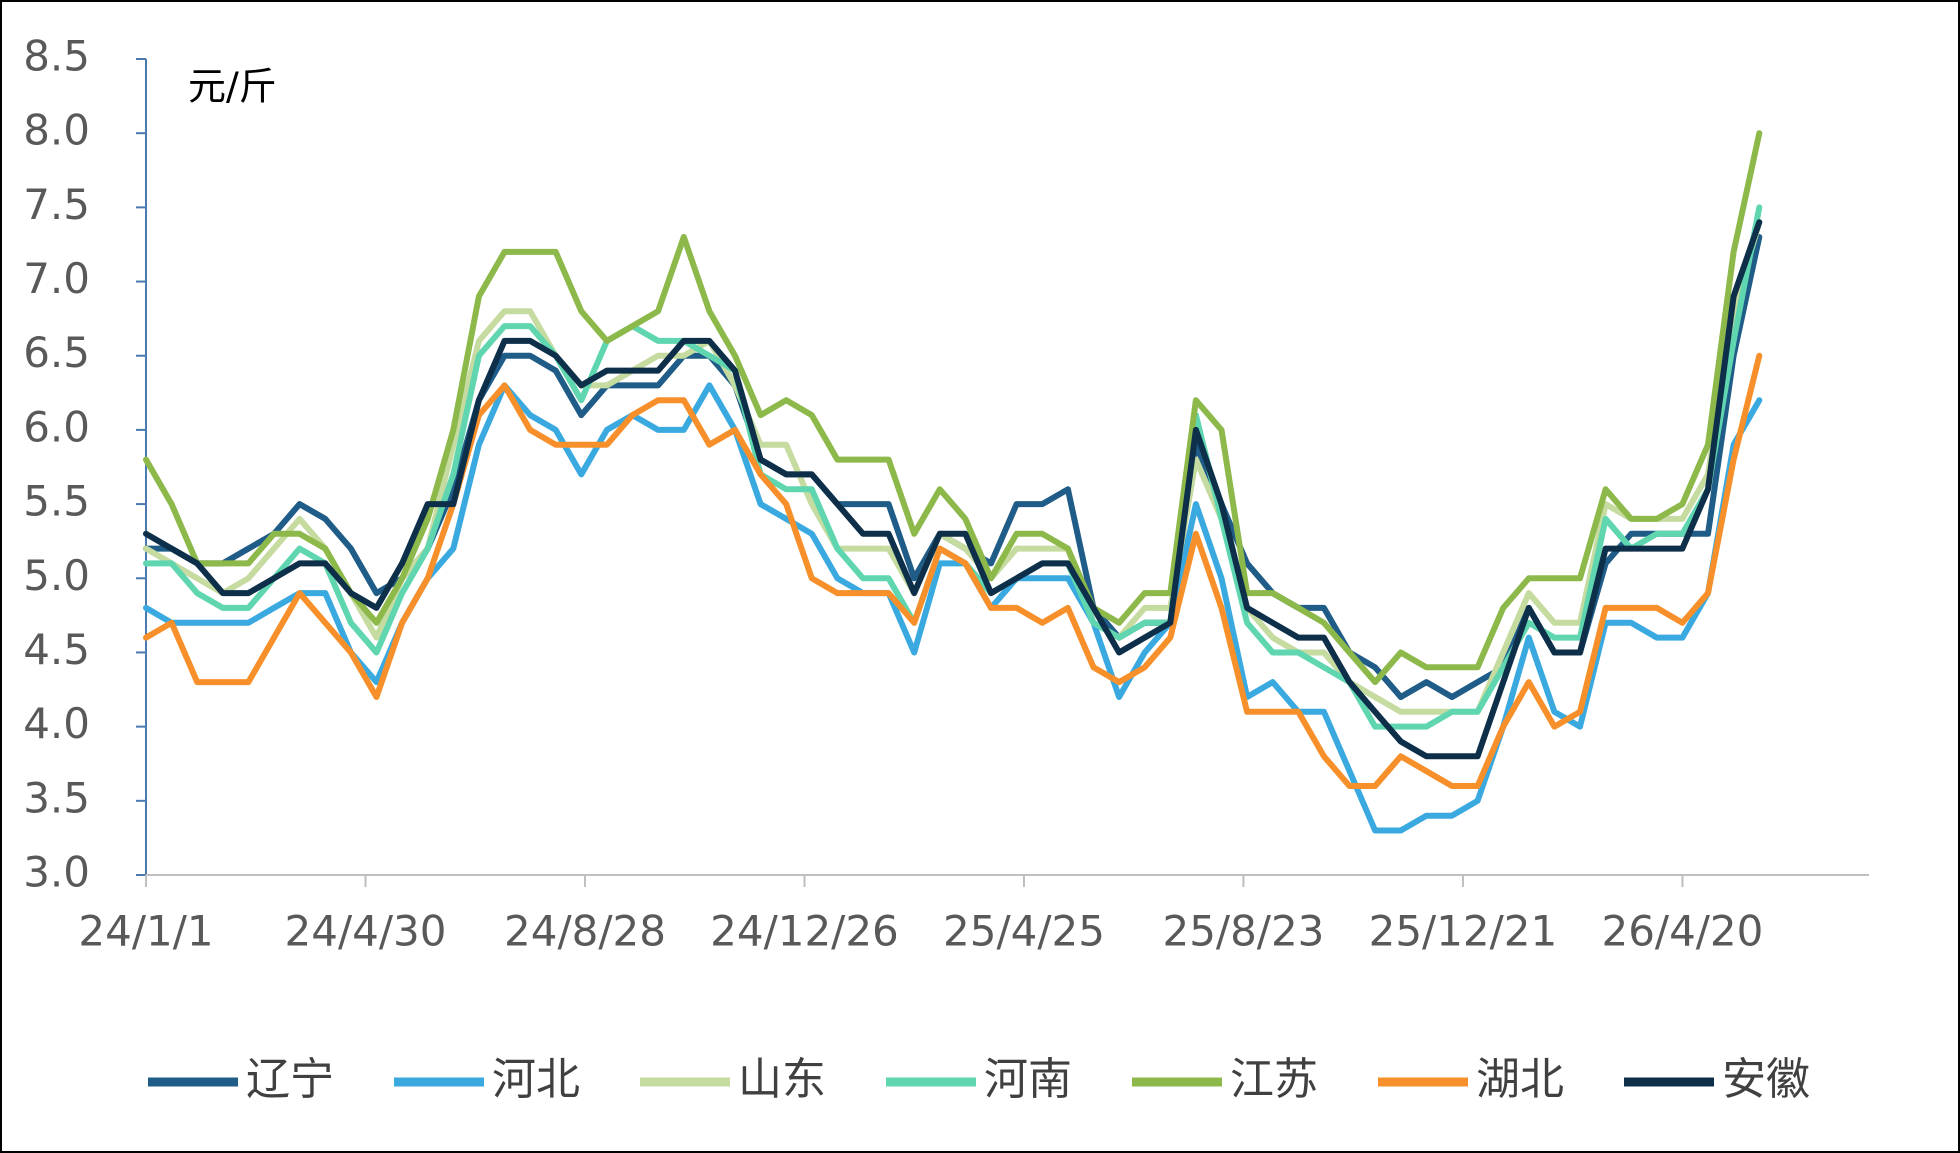  What do you see at coordinates (232, 87) in the screenshot?
I see `y-unit-label: 元/斤` at bounding box center [232, 87].